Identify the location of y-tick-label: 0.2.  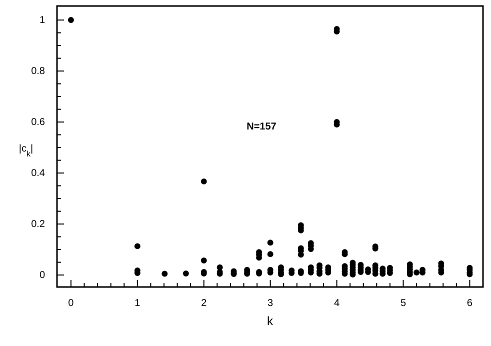
(38, 224).